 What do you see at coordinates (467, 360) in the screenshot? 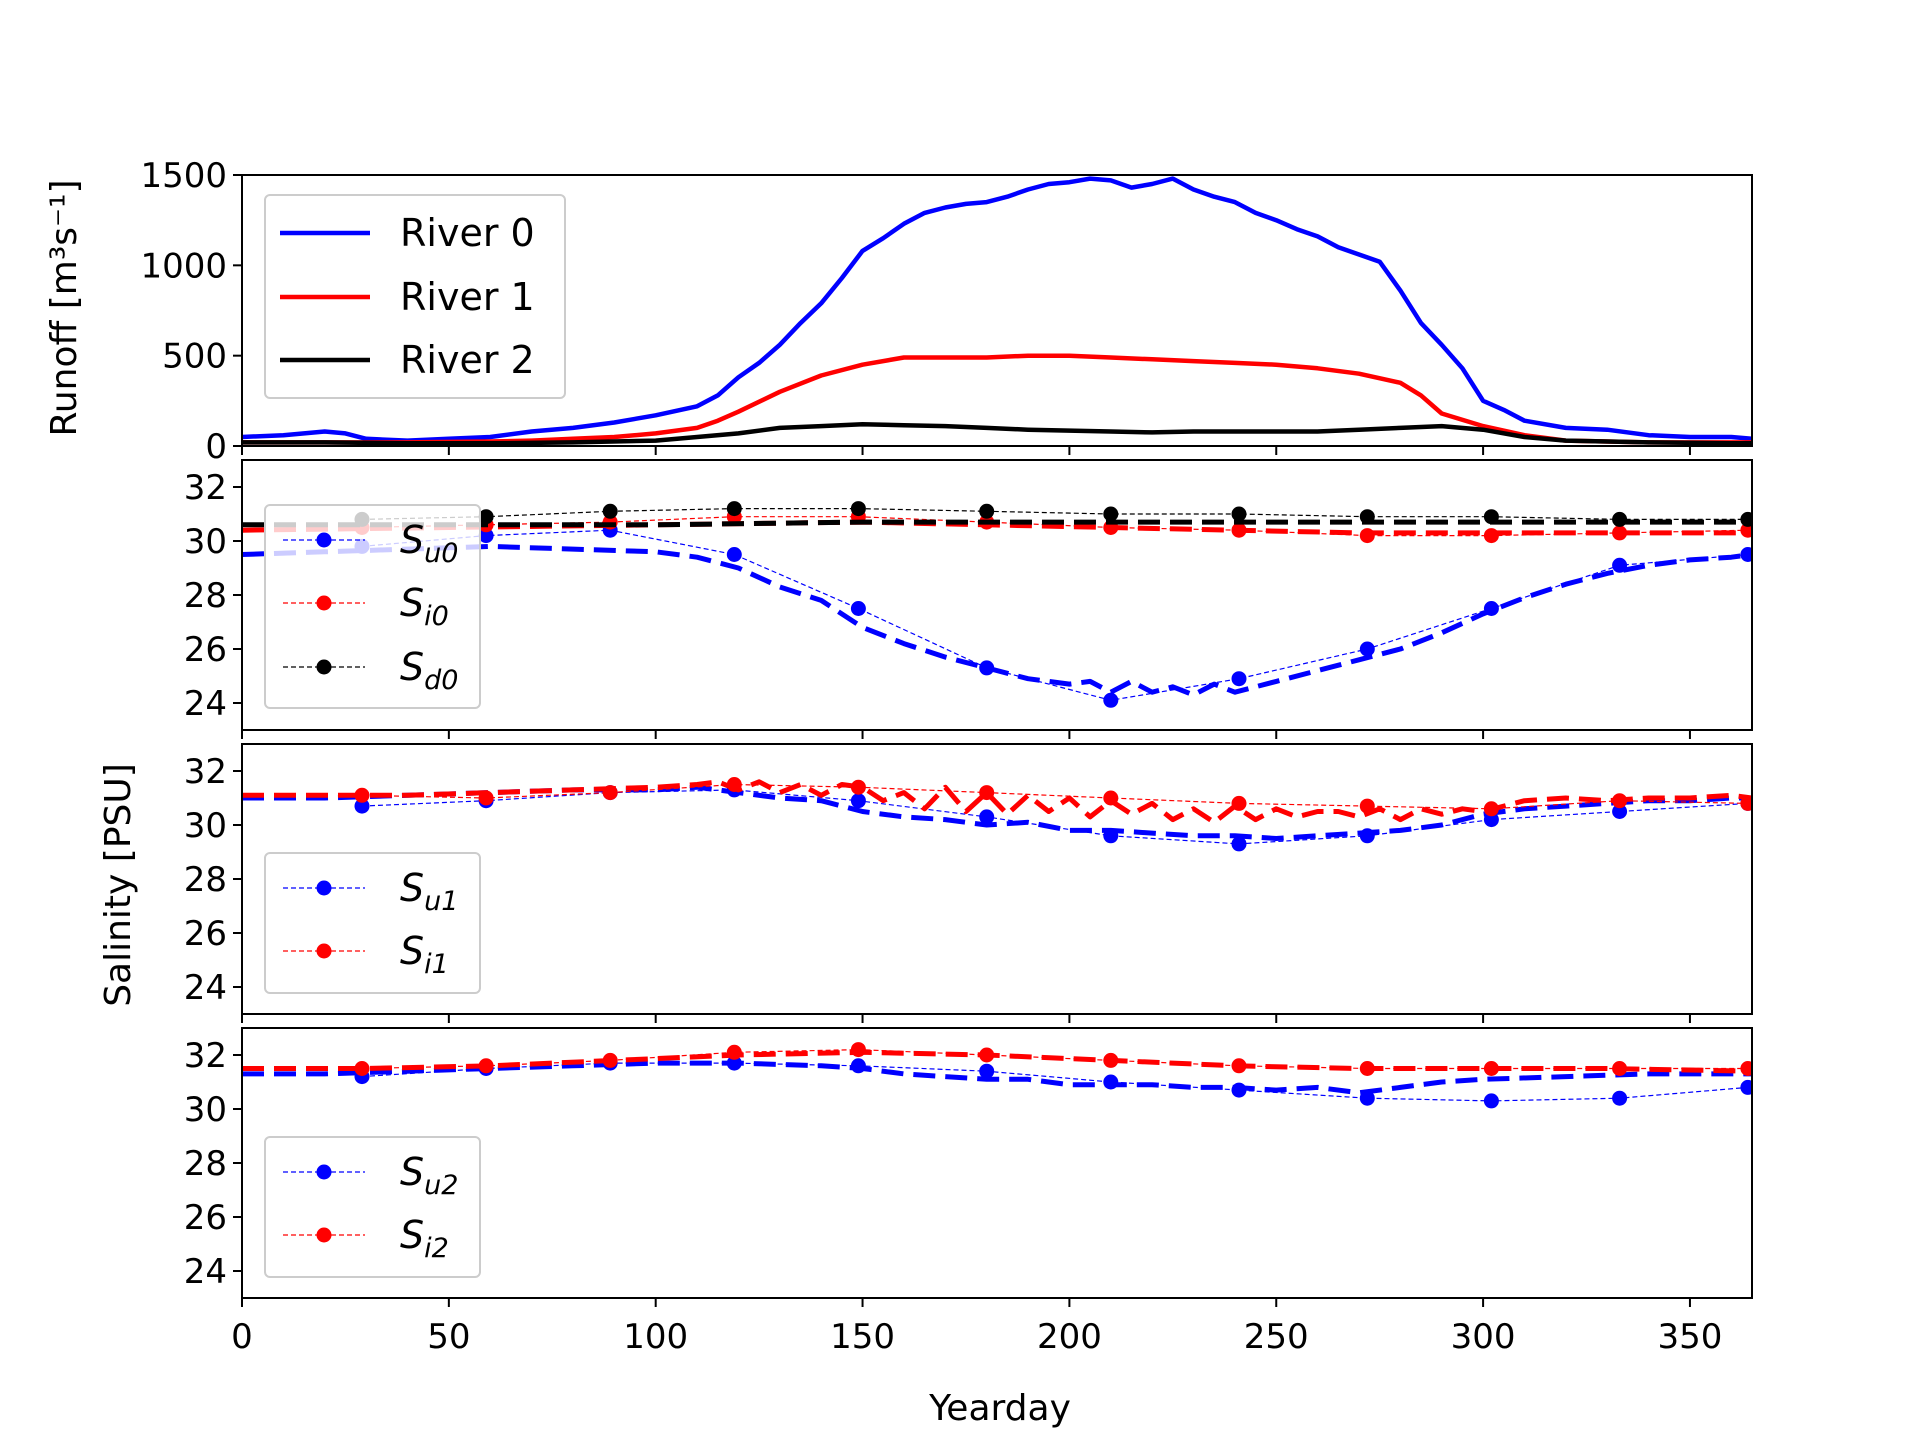
I see `legend-label-river-2: River 2` at bounding box center [467, 360].